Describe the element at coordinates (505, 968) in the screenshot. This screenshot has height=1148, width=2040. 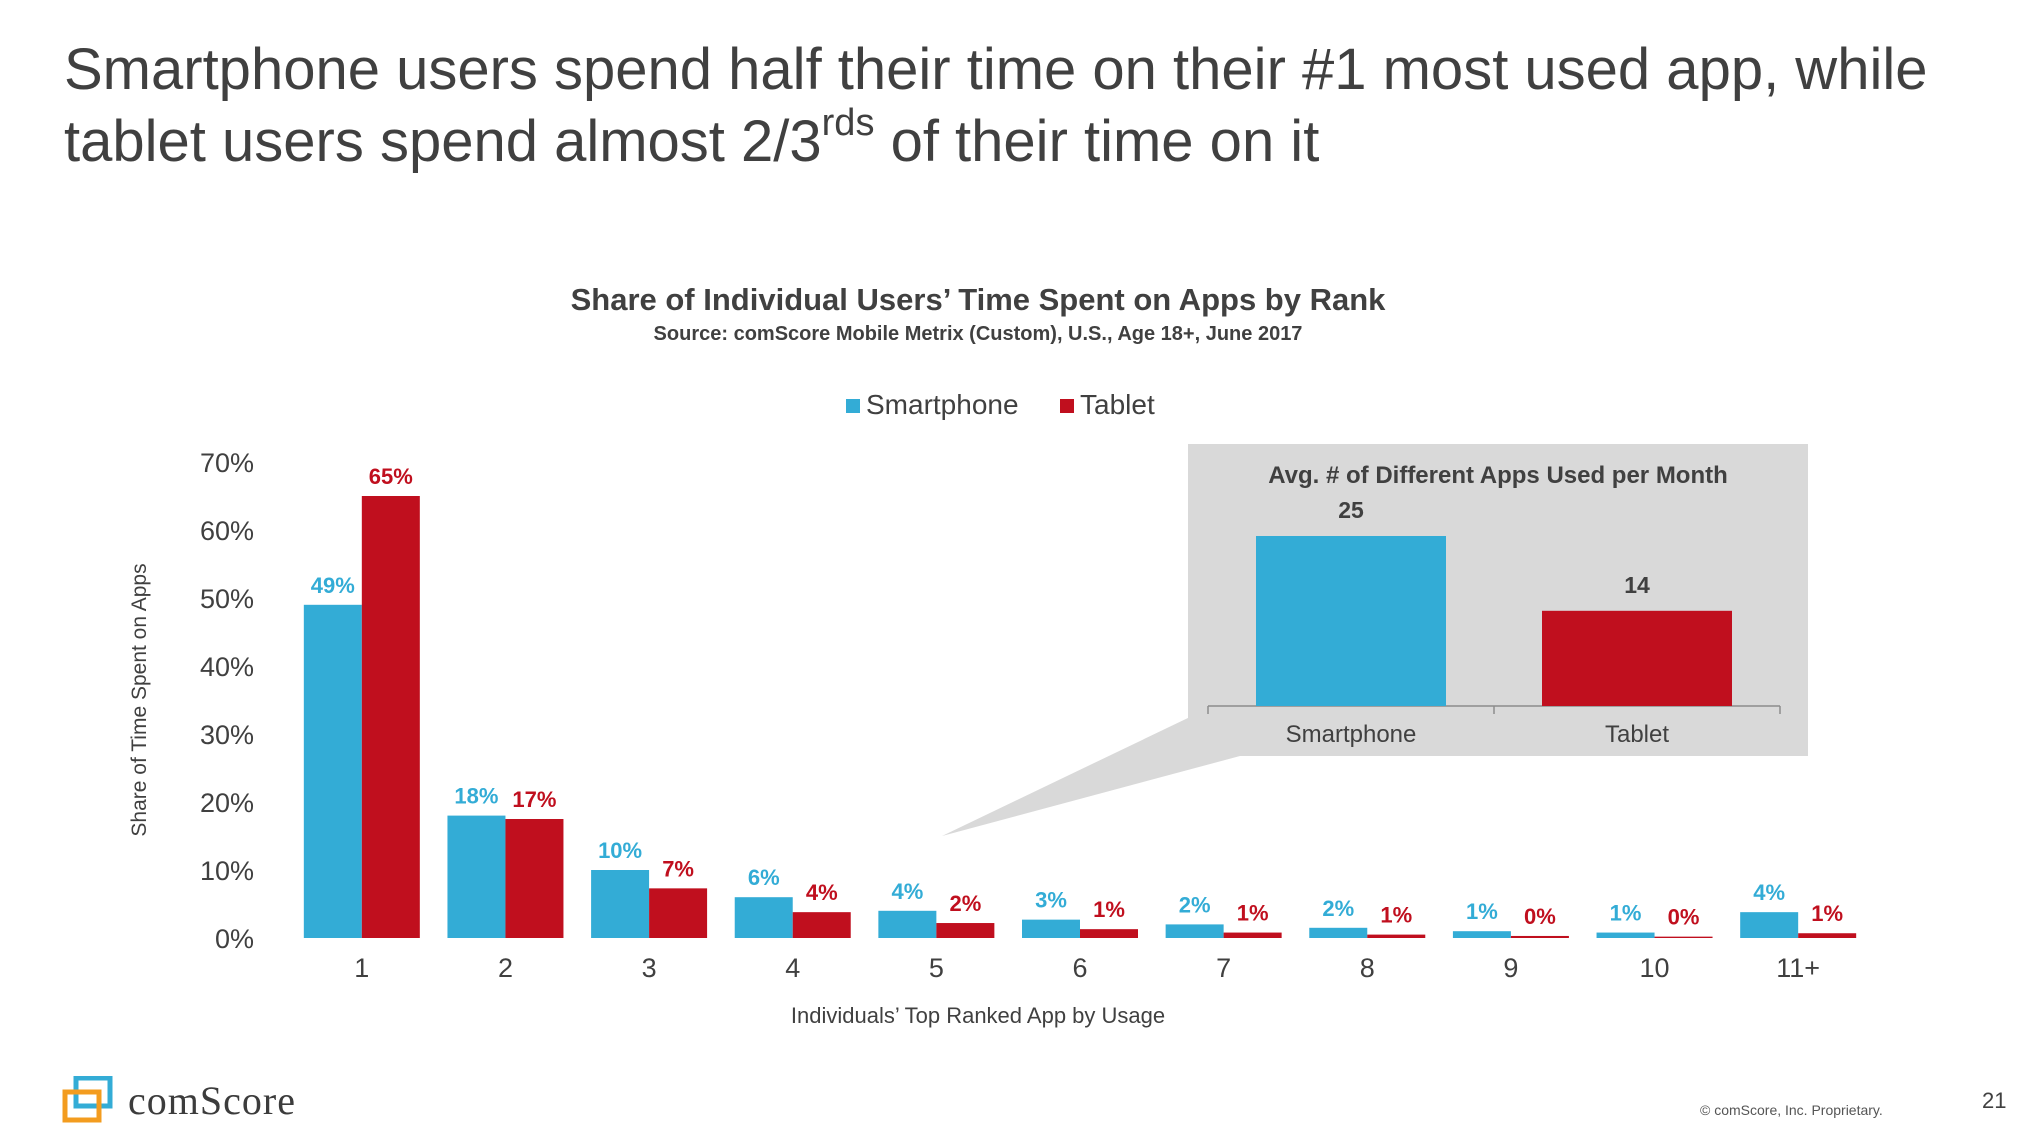
I see `x-tick-label: 2` at that location.